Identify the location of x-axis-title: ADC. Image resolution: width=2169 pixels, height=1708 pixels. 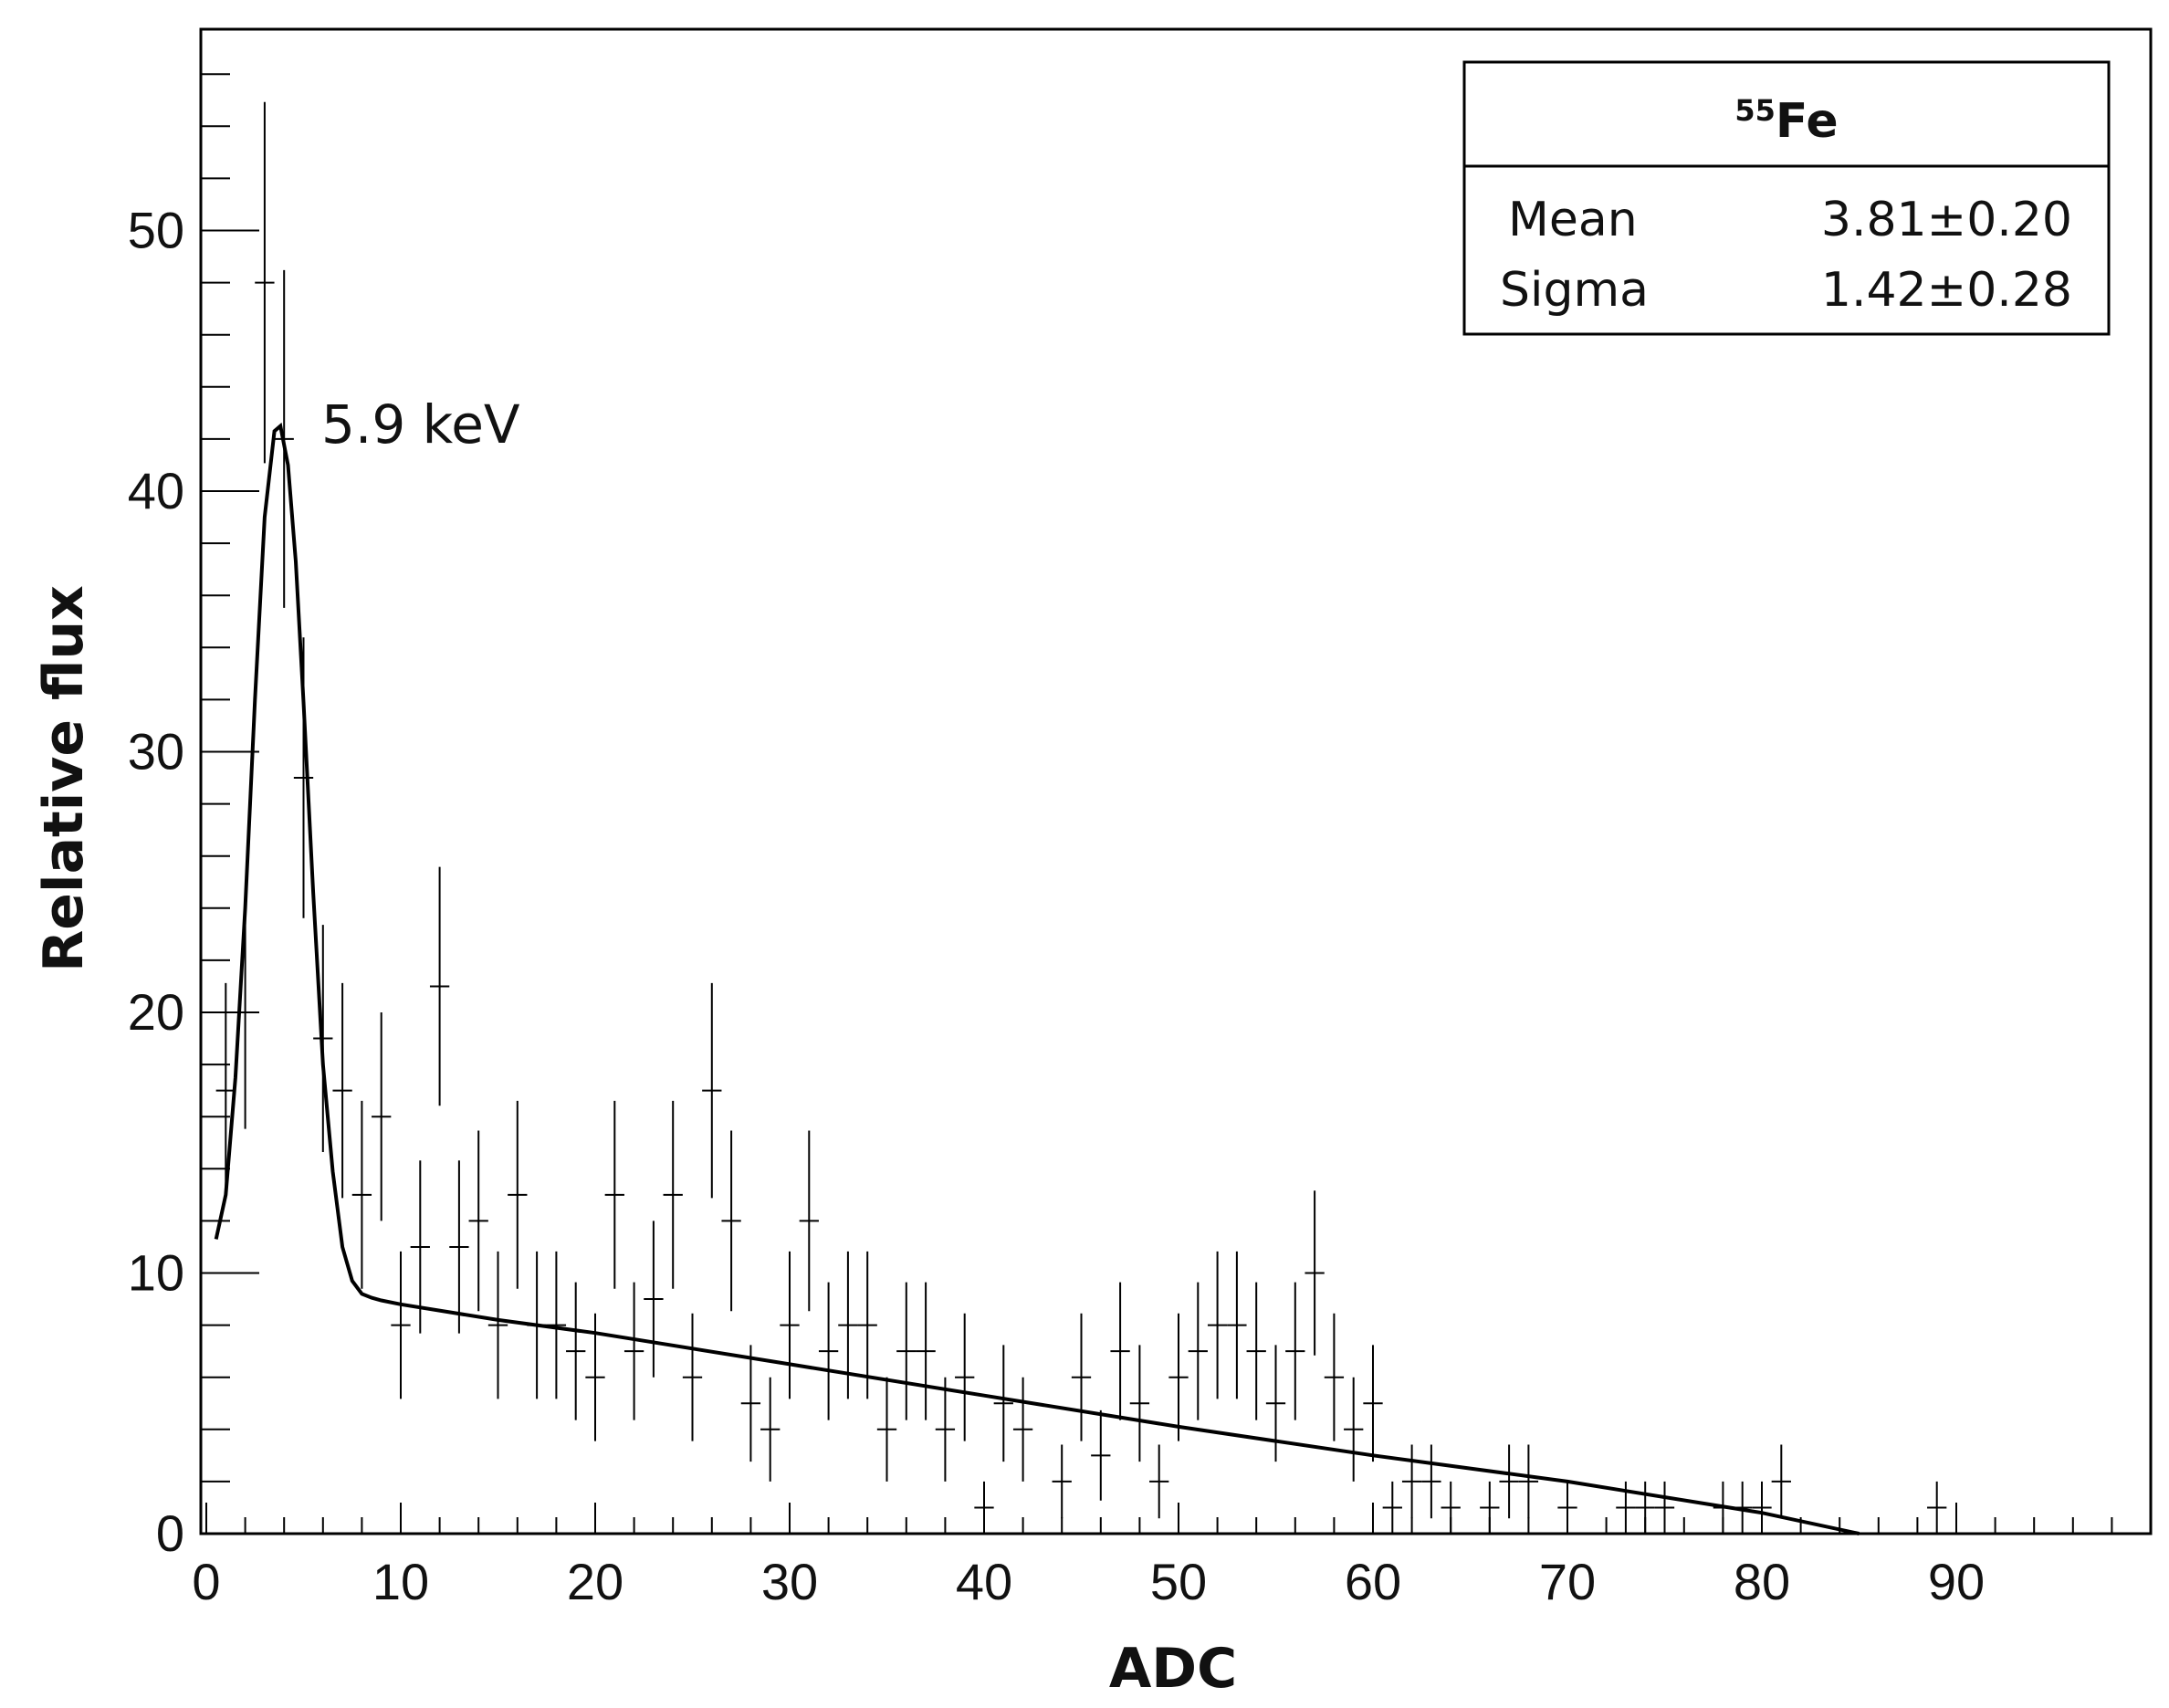
(1173, 1669).